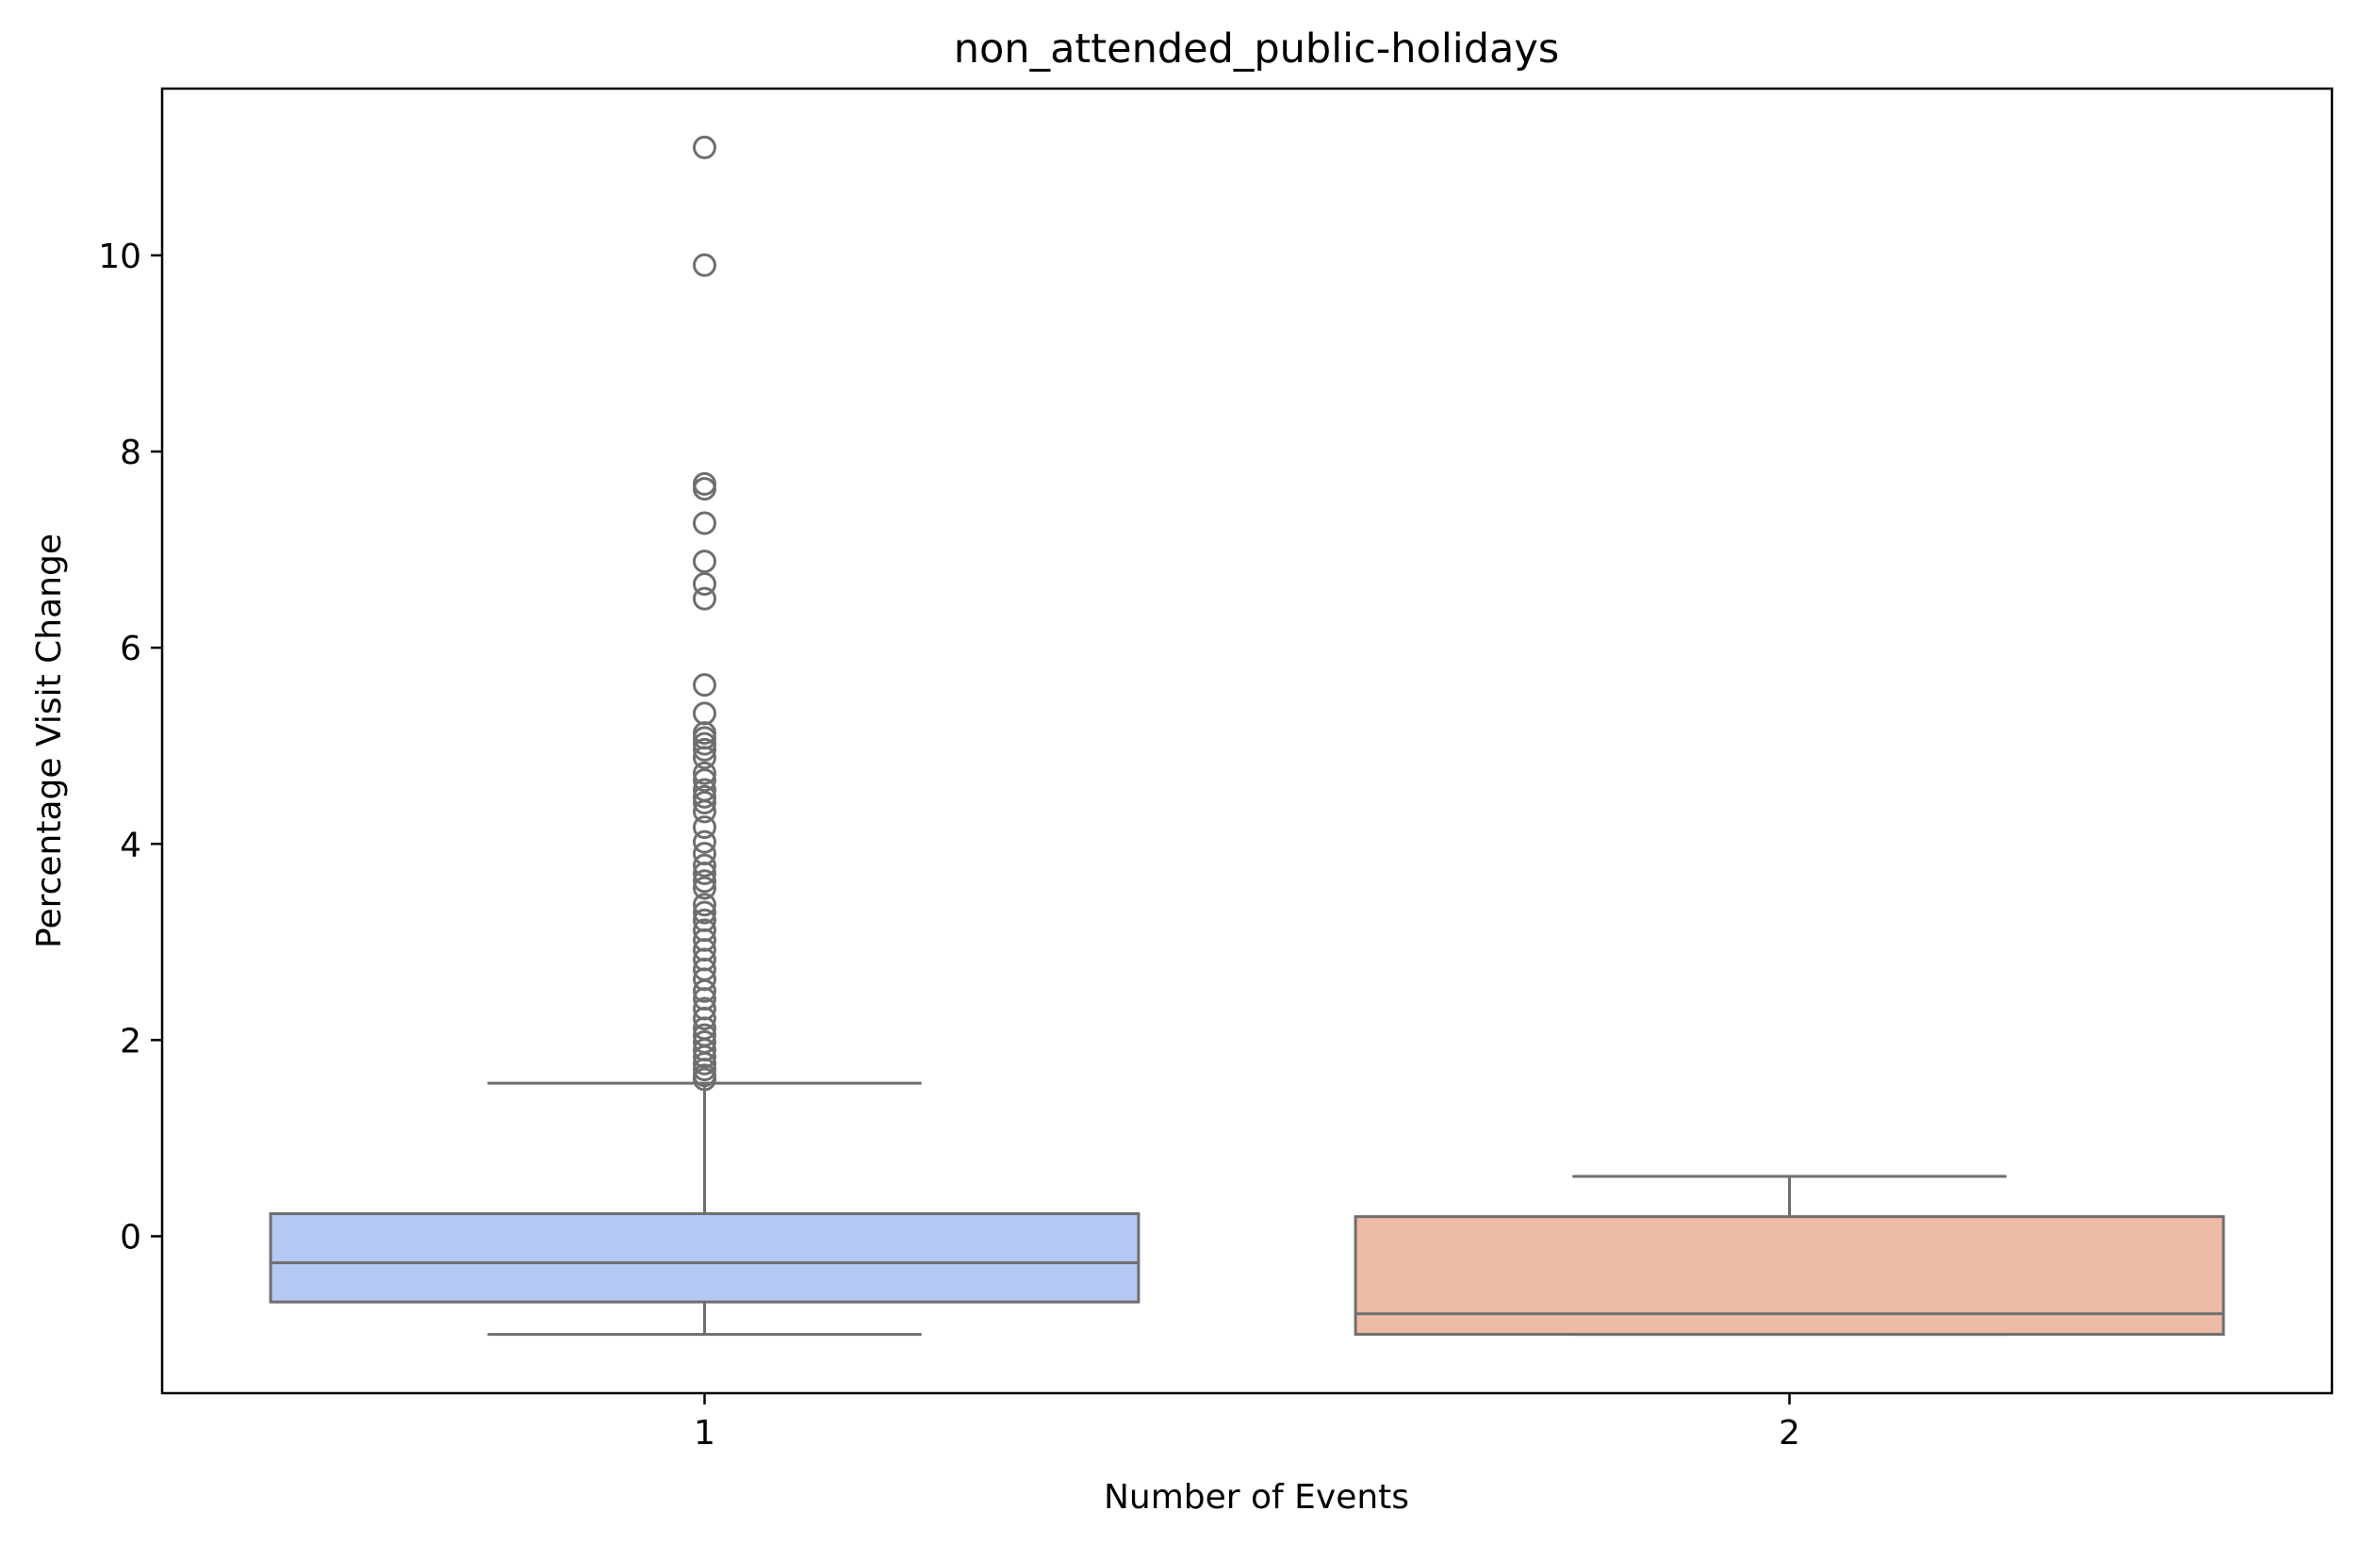 The image size is (2380, 1544). I want to click on y-tick-label: 0, so click(130, 1238).